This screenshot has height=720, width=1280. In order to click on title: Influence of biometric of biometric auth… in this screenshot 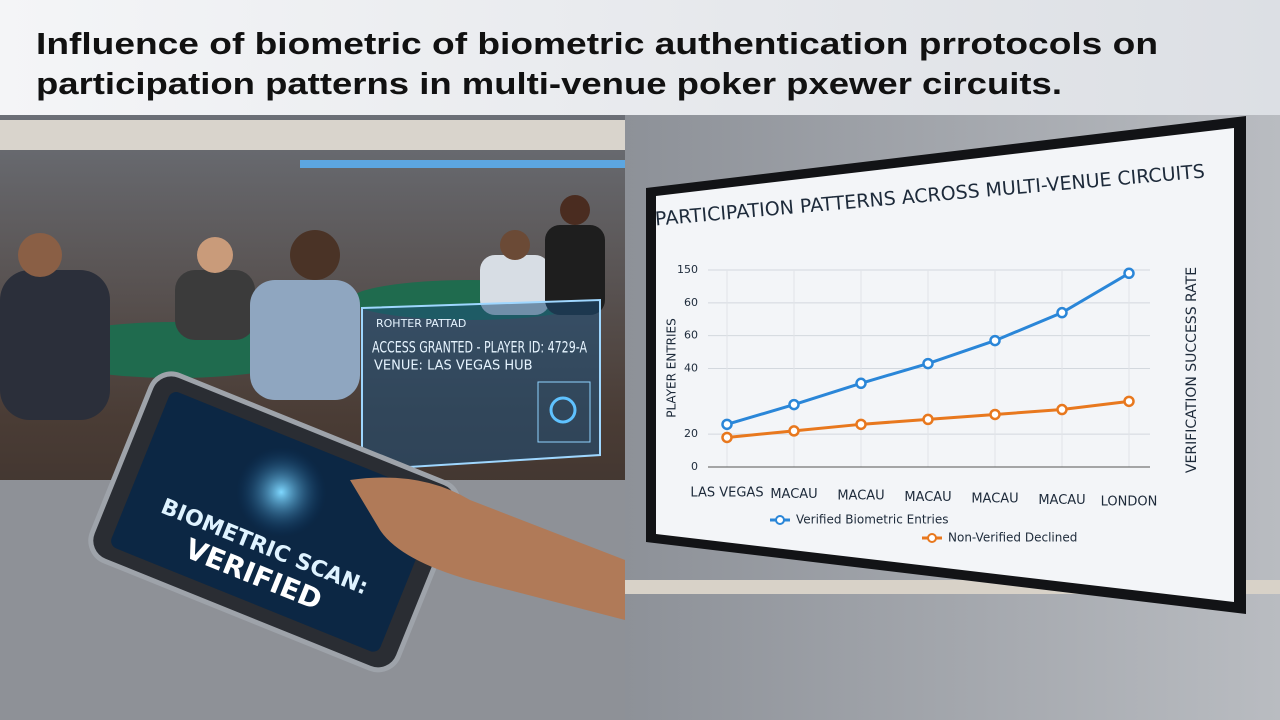, I will do `click(597, 43)`.